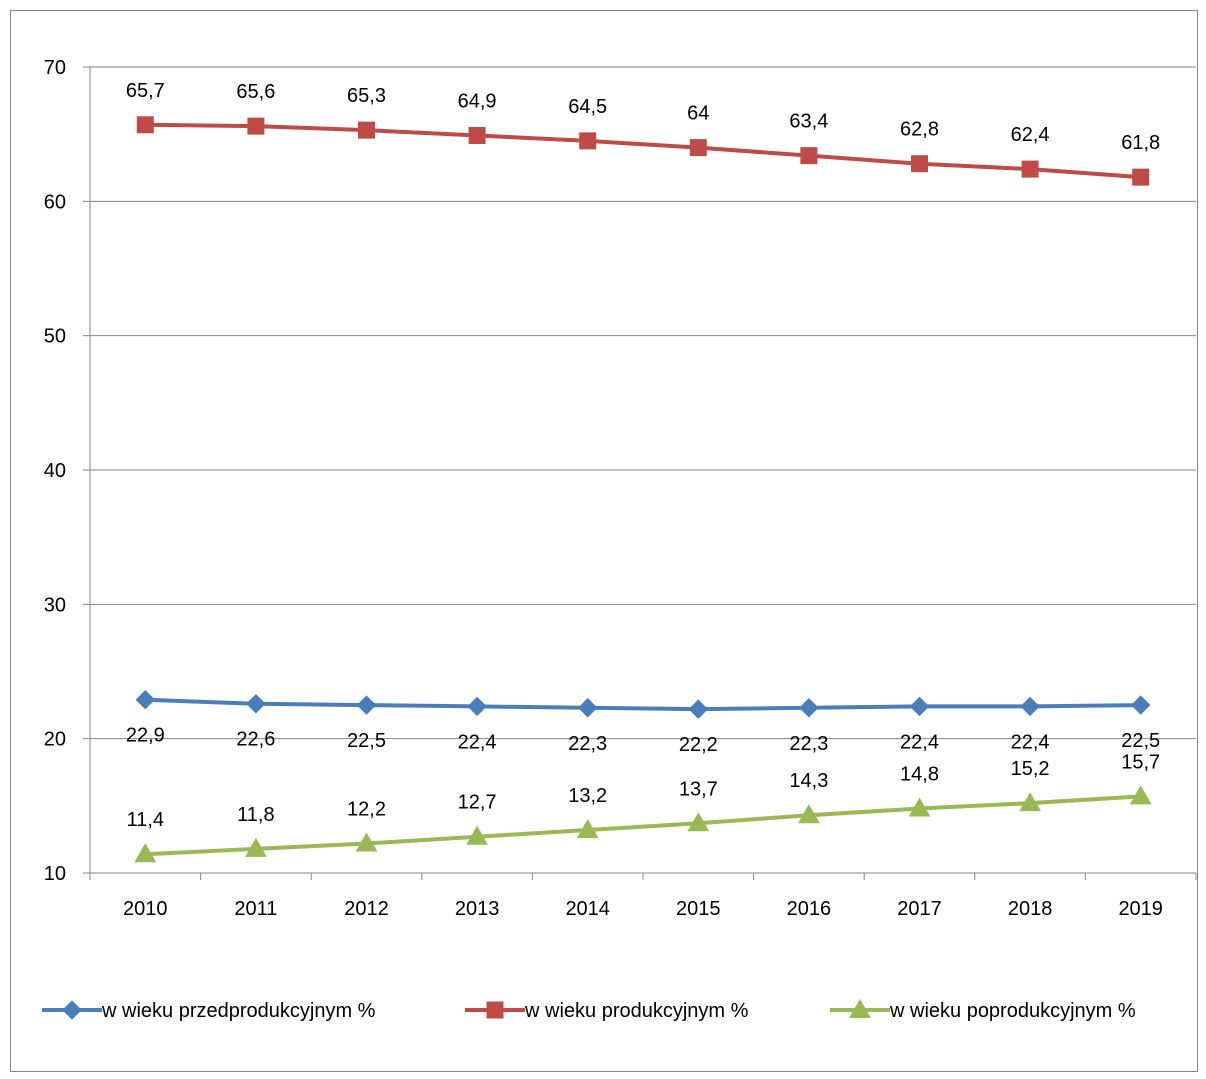 The height and width of the screenshot is (1079, 1206). What do you see at coordinates (145, 909) in the screenshot?
I see `x-tick-label-2010: 2010` at bounding box center [145, 909].